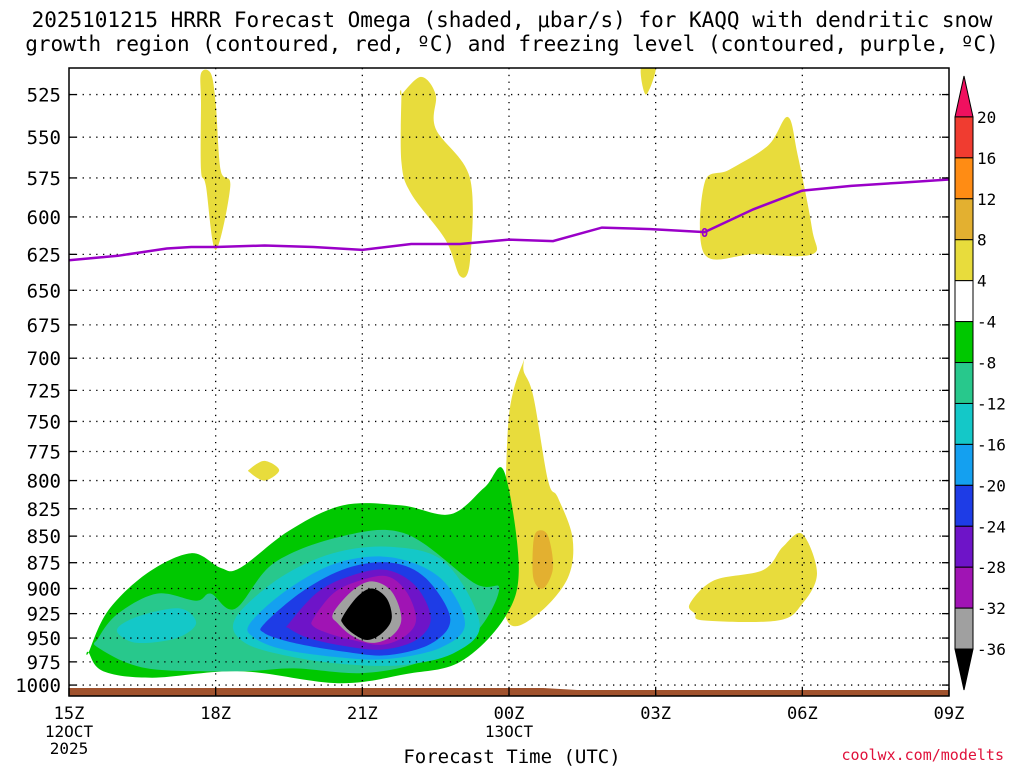  I want to click on freezing-level-label: 0, so click(704, 233).